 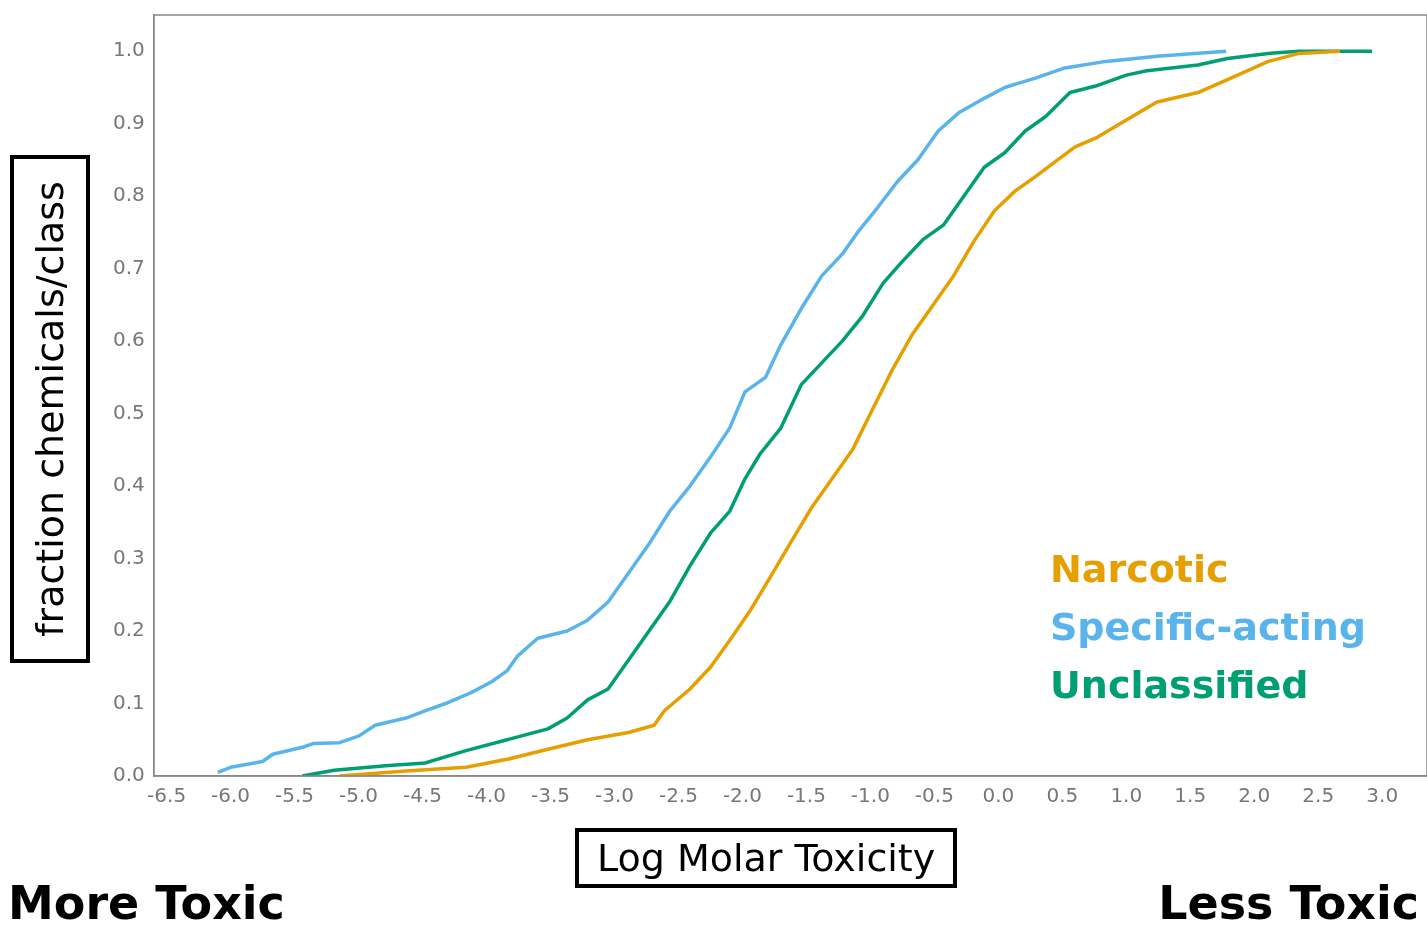 What do you see at coordinates (870, 795) in the screenshot?
I see `x-tick-label: -1.0` at bounding box center [870, 795].